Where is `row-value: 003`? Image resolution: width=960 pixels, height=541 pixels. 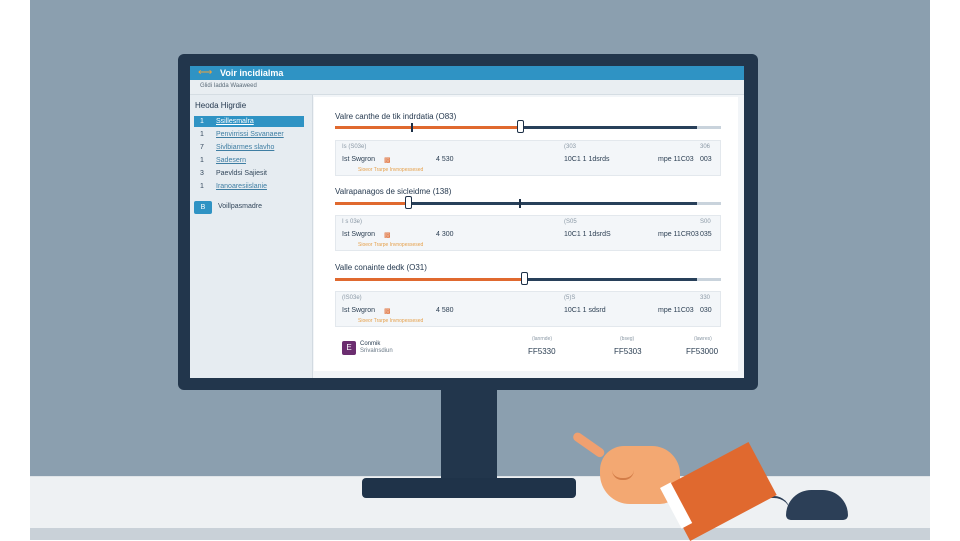 row-value: 003 is located at coordinates (706, 159).